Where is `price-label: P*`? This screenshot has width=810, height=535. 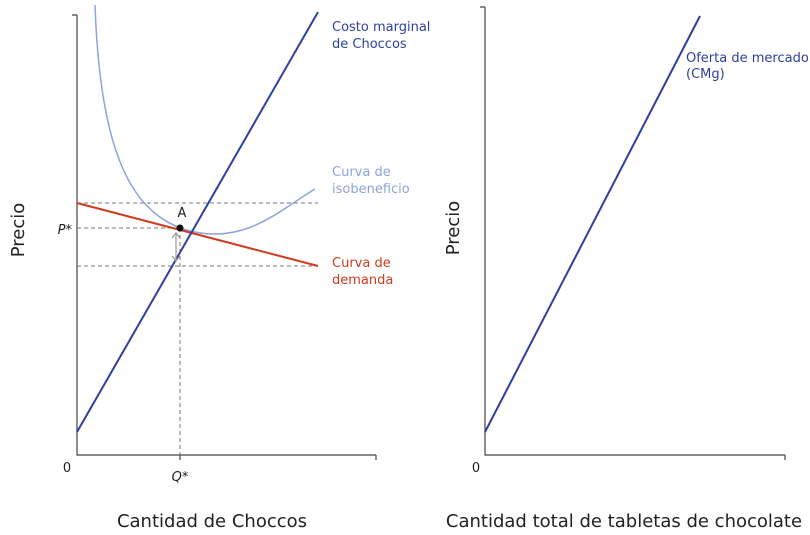 price-label: P* is located at coordinates (65, 230).